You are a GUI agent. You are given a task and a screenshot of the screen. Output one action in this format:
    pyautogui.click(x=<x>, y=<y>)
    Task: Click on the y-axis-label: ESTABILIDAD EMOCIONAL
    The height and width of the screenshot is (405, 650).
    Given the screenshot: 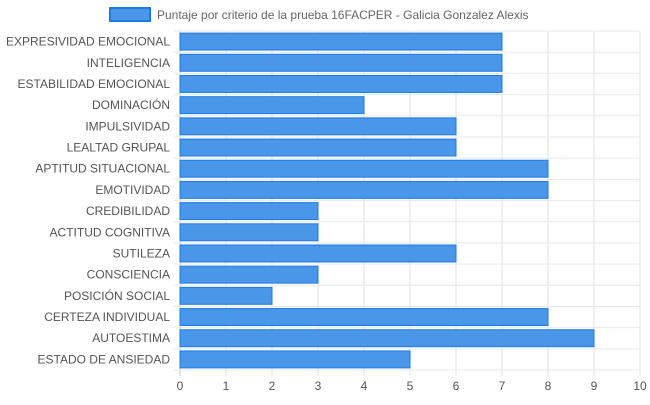 What is the action you would take?
    pyautogui.click(x=94, y=84)
    